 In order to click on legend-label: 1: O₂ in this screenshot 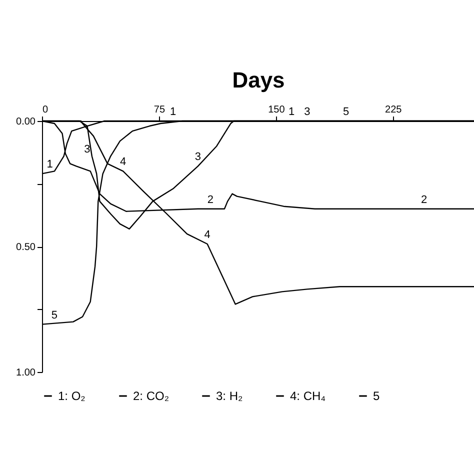, I will do `click(72, 396)`.